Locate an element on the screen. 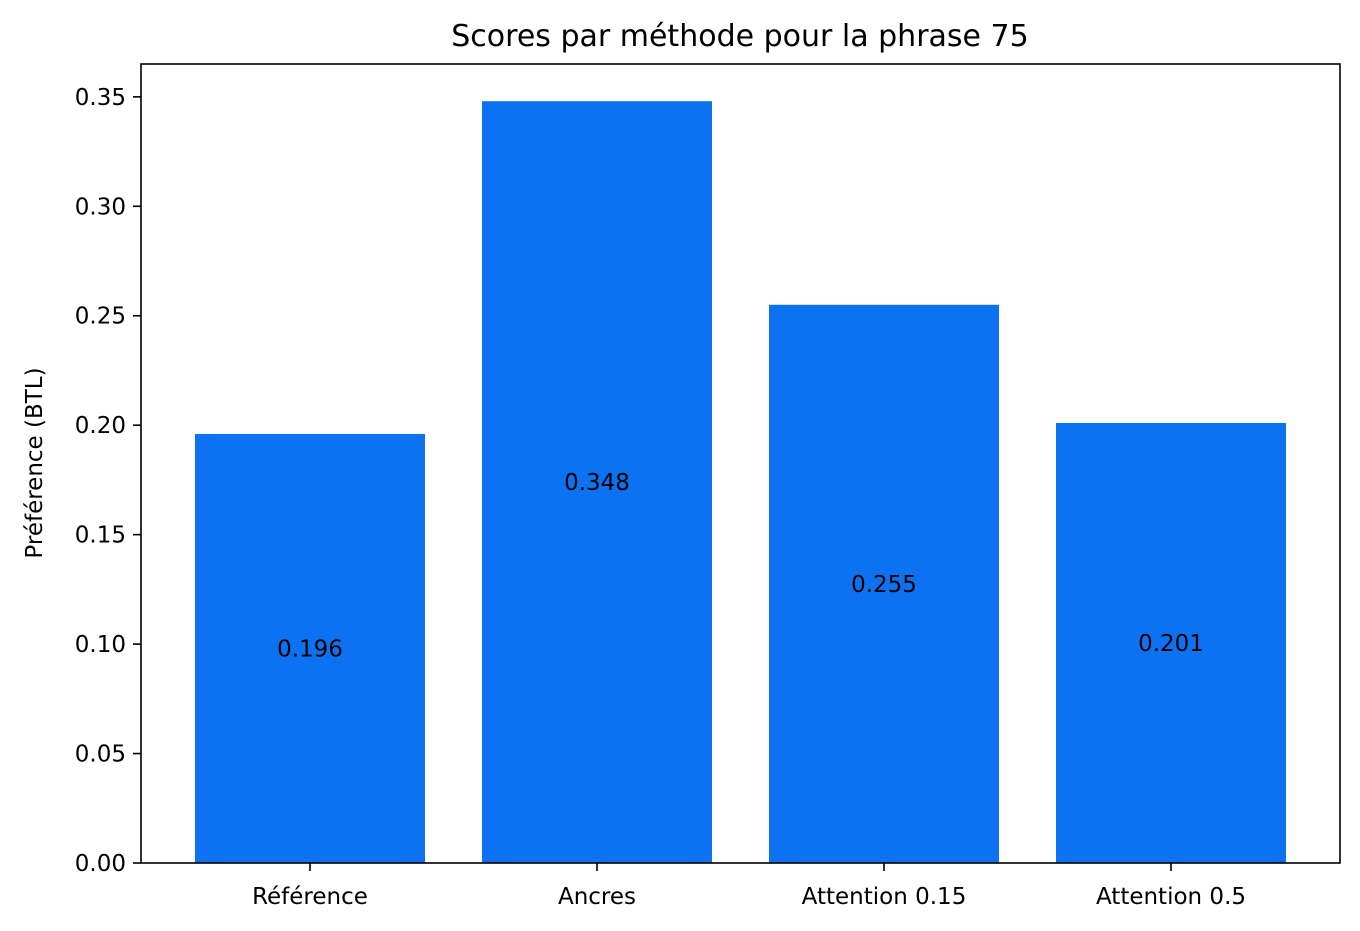 The width and height of the screenshot is (1360, 931). bar-value-label: 0.255 is located at coordinates (884, 585).